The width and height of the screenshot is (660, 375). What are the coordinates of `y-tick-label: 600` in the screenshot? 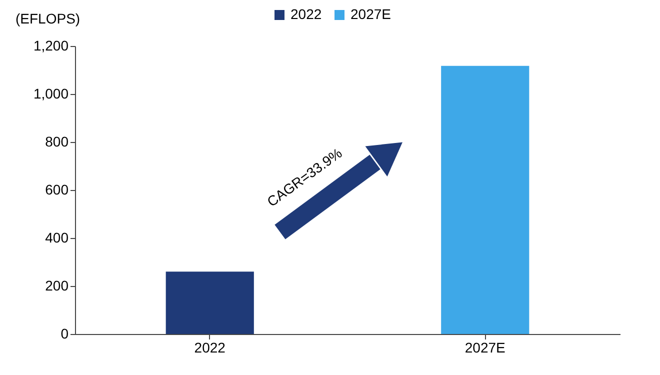 It's located at (57, 190).